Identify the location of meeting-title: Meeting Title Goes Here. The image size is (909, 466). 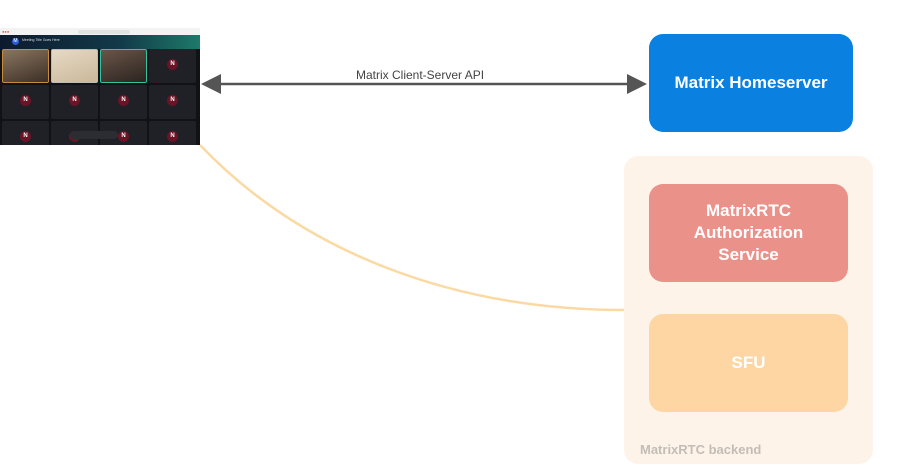
(41, 40).